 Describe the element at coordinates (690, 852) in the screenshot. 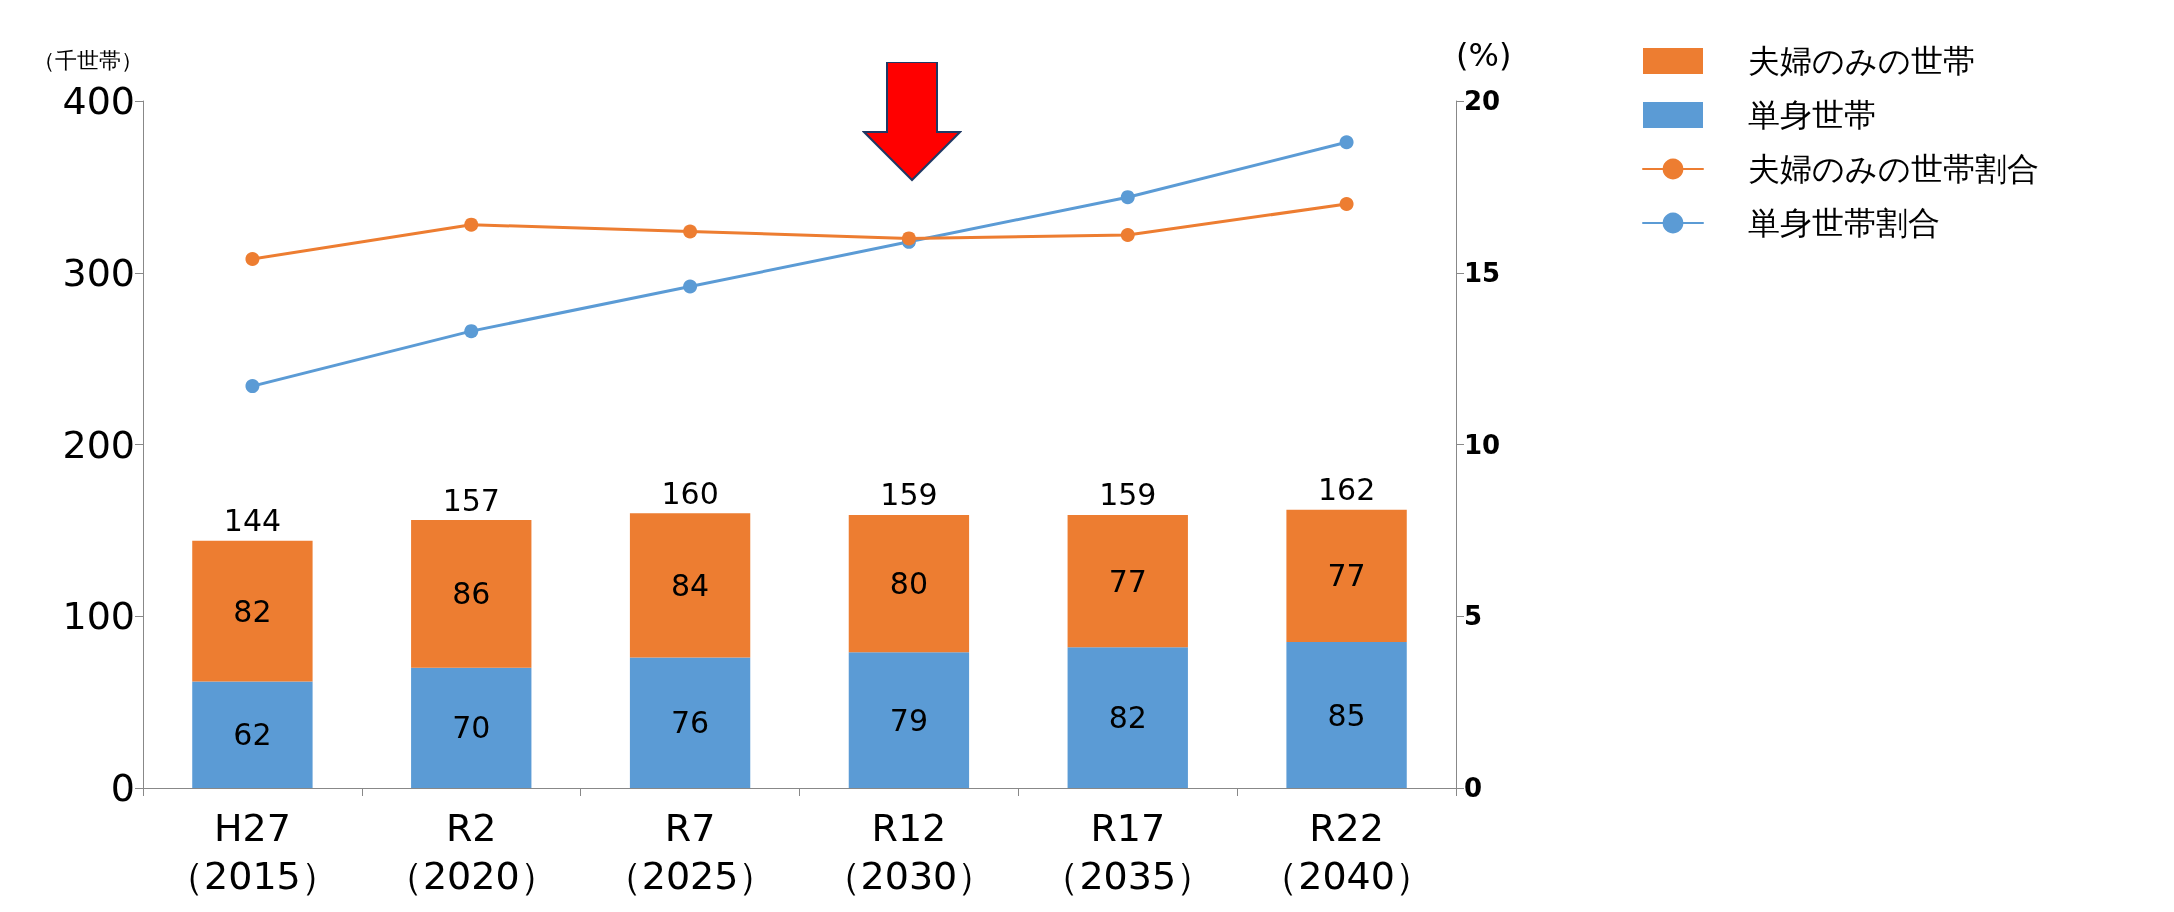

I see `x-tick-label: R7 （2025）` at that location.